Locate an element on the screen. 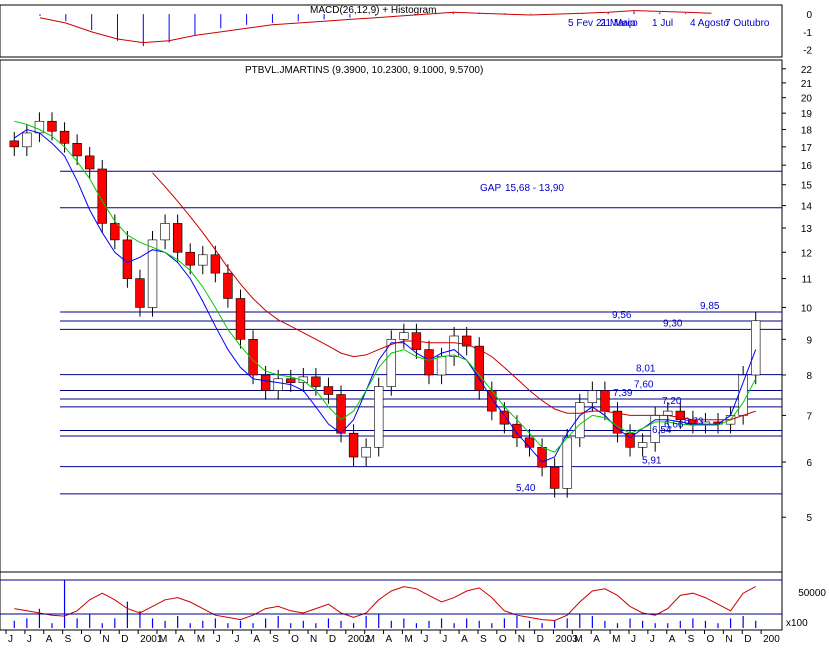 Image resolution: width=829 pixels, height=650 pixels. price-y-tick-label: 22 is located at coordinates (807, 70).